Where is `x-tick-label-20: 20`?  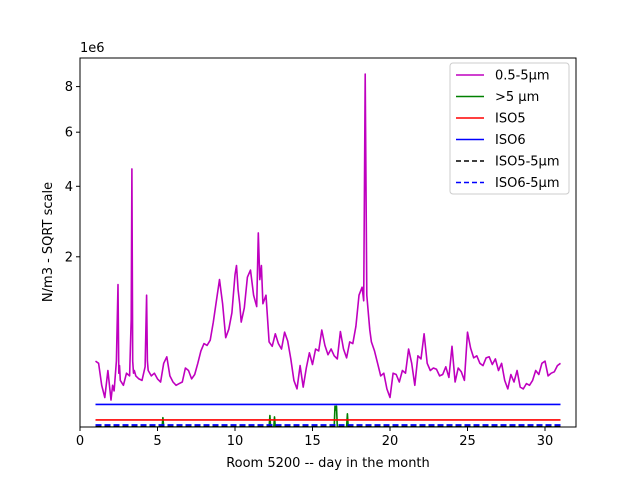
x-tick-label-20: 20 is located at coordinates (390, 441).